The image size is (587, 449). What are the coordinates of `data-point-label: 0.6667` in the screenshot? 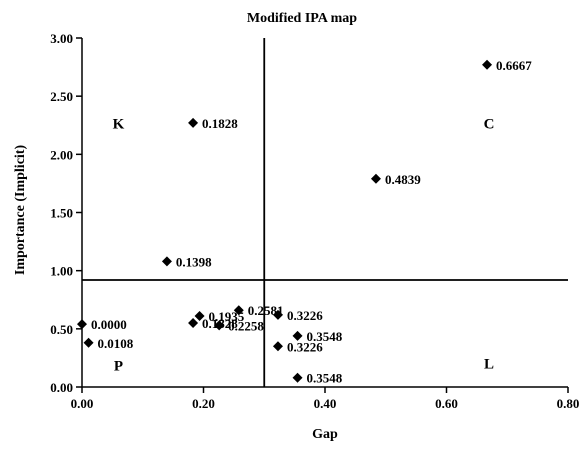 It's located at (514, 65).